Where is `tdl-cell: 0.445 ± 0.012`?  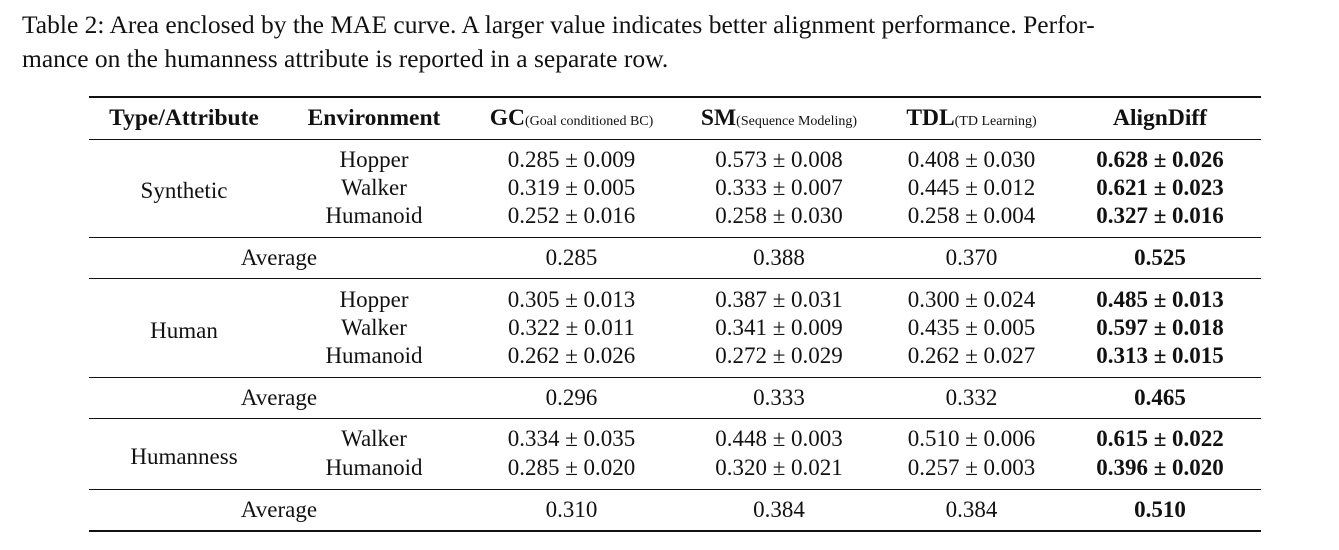 tdl-cell: 0.445 ± 0.012 is located at coordinates (971, 187).